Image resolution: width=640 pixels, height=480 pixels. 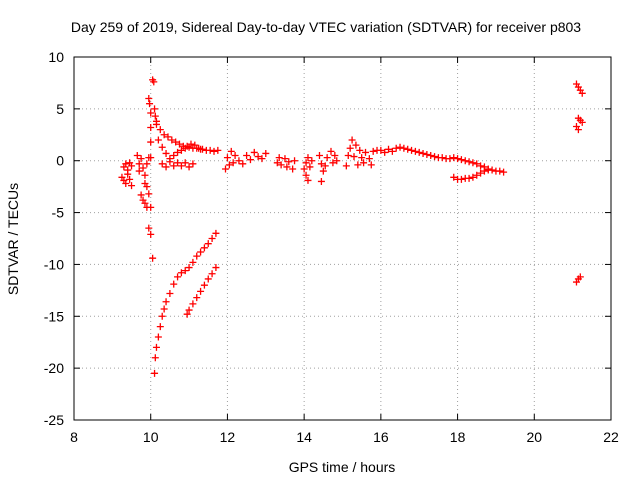 I want to click on series-cluster-9.7, so click(x=143, y=165).